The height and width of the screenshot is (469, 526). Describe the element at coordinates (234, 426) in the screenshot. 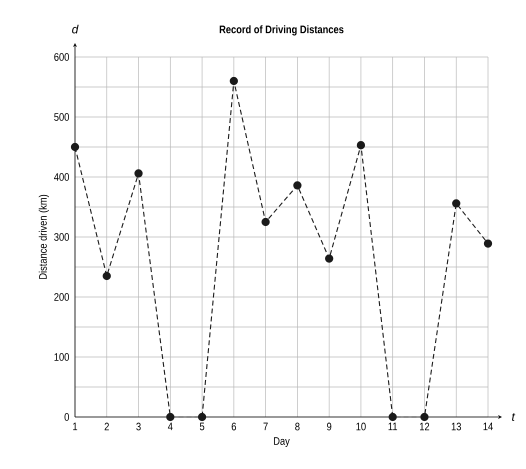

I see `x-tick-label: 6` at that location.